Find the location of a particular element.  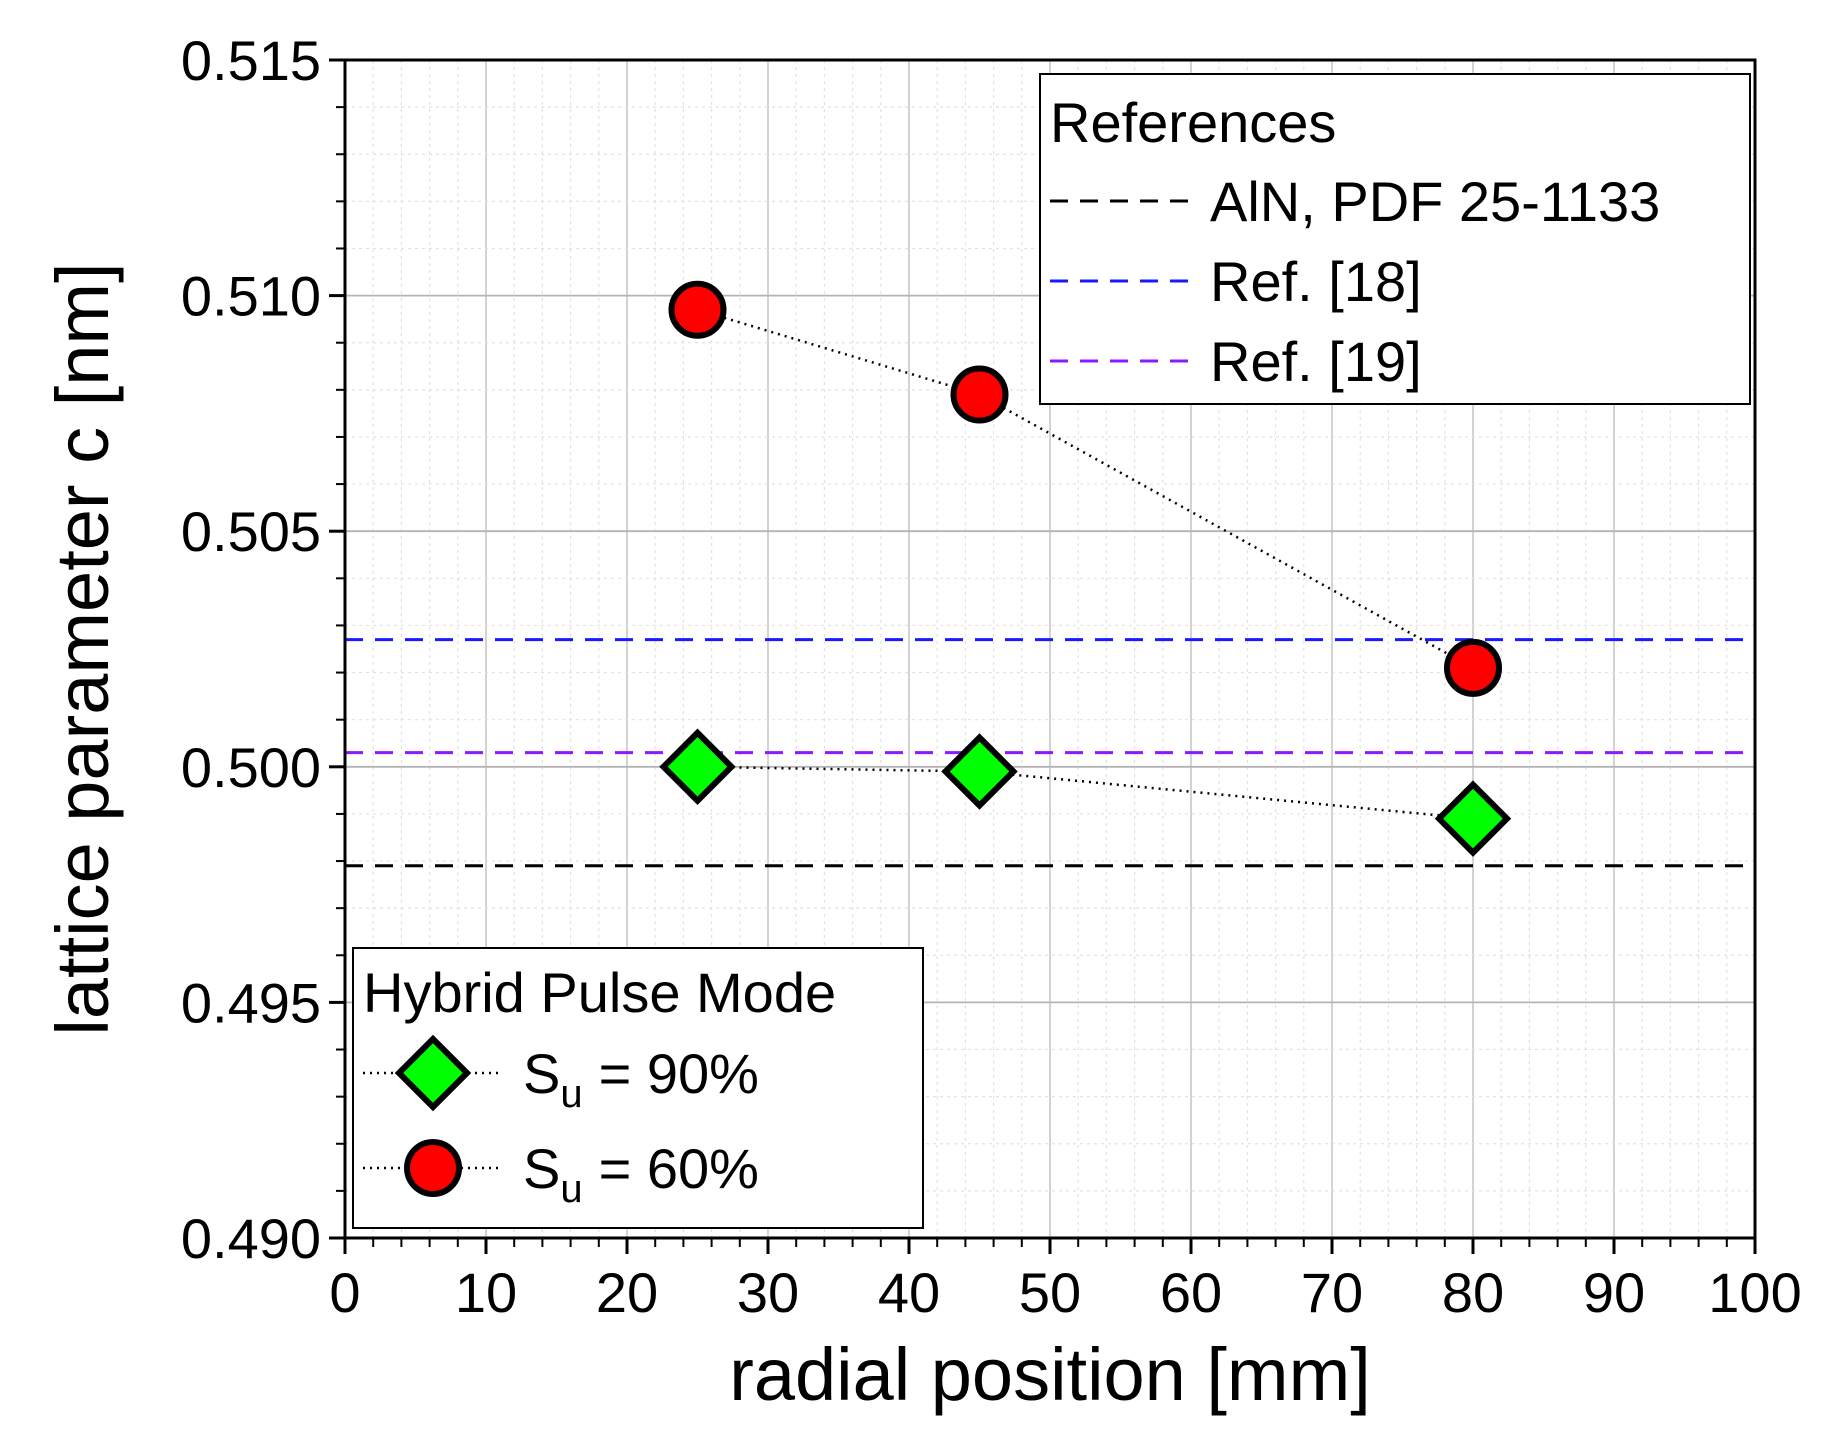

y-tick-label: 0.505 is located at coordinates (251, 531).